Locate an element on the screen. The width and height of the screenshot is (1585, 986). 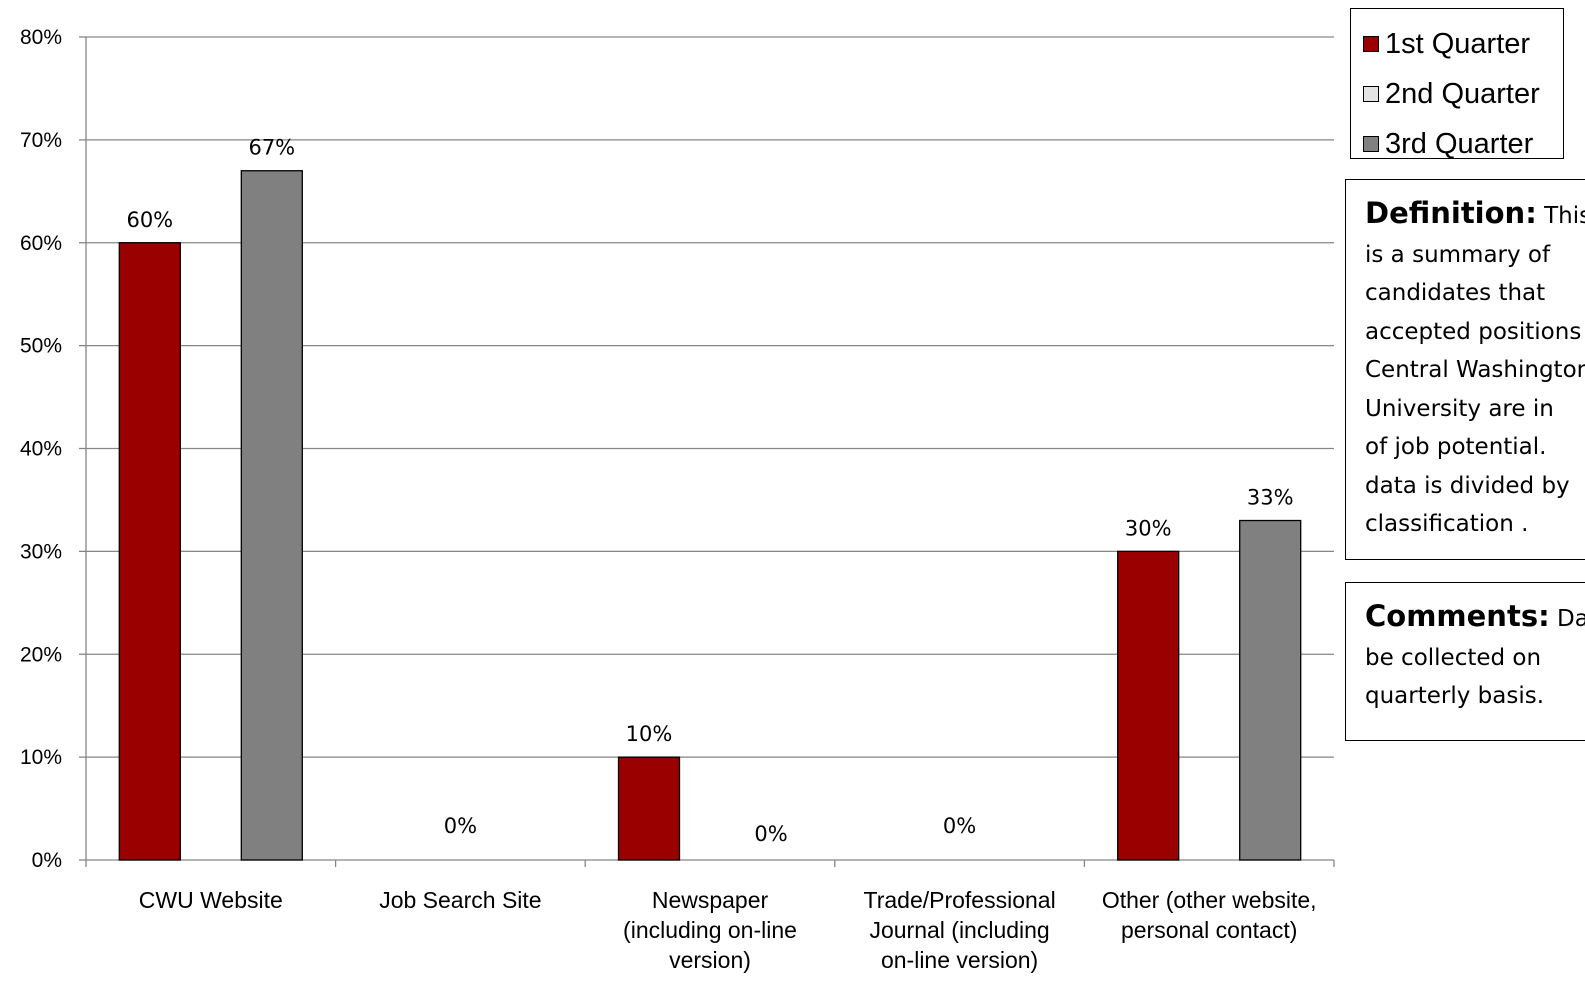
legend-label-3rd-quarter: 3rd Quarter is located at coordinates (1459, 143).